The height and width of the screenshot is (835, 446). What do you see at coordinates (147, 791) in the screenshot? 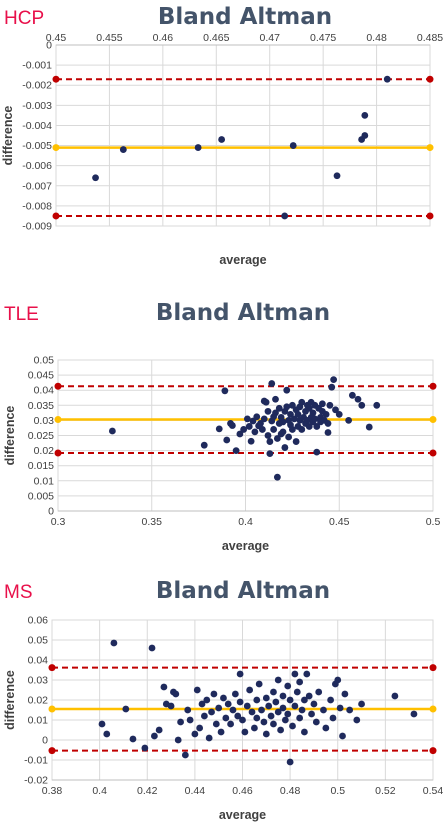
I see `x-tick-label: 0.42` at bounding box center [147, 791].